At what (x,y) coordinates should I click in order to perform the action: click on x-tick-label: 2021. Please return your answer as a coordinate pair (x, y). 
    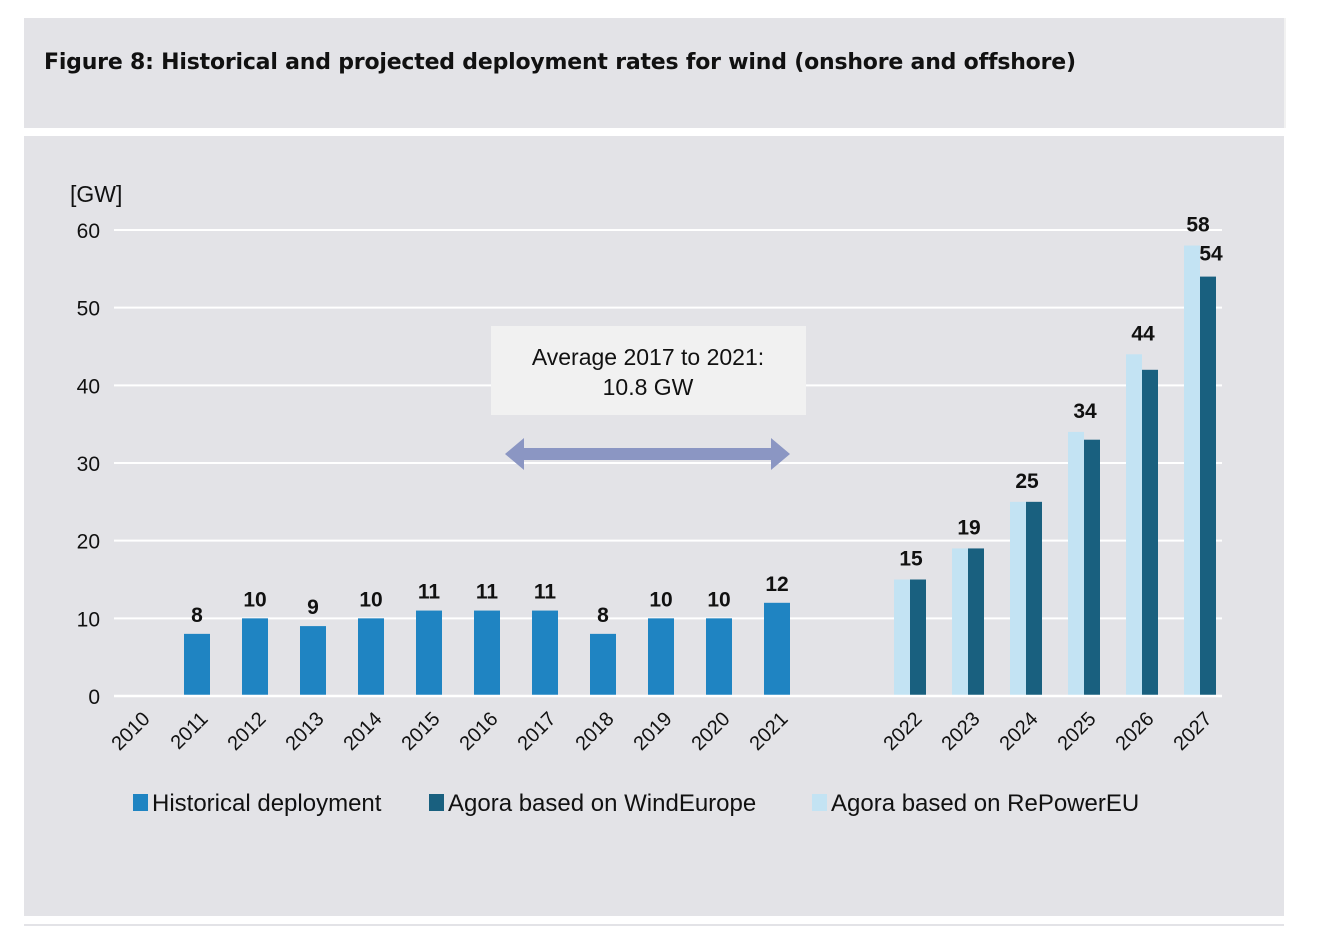
    Looking at the image, I should click on (769, 731).